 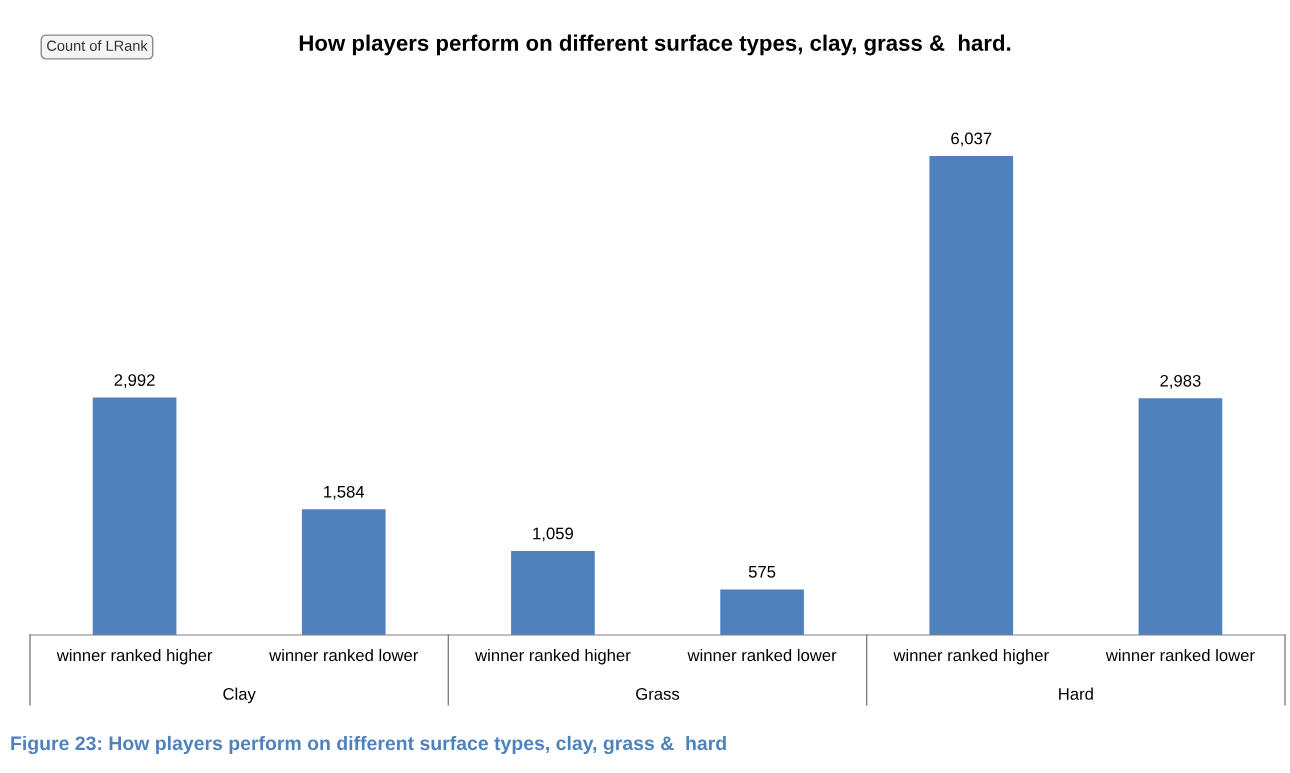 I want to click on data-label: 6,037, so click(x=971, y=139).